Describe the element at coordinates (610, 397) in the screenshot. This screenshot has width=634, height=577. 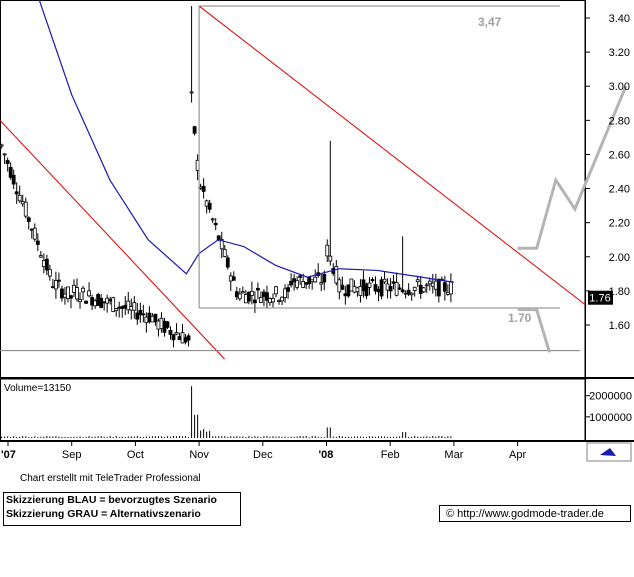
I see `volume-tick-label: 2000000` at that location.